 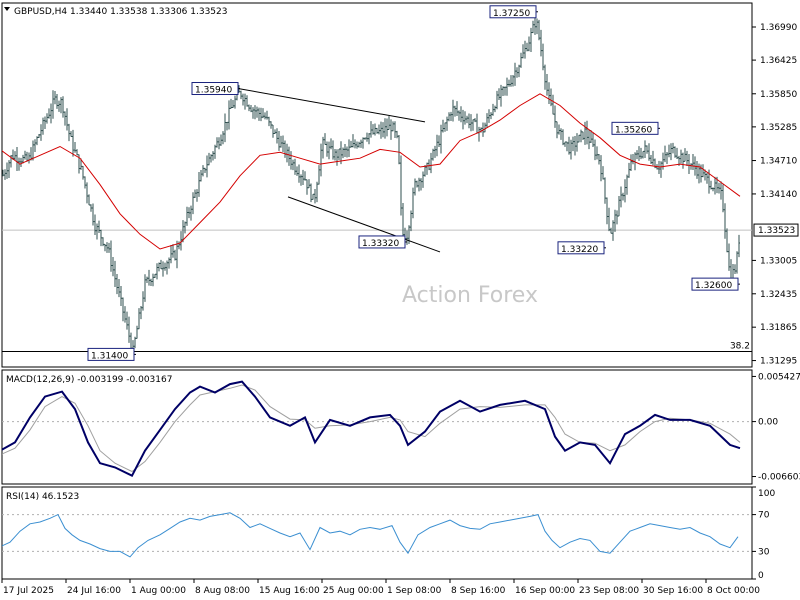 I want to click on time-tick-label: 25 Aug 00:00, so click(x=353, y=591).